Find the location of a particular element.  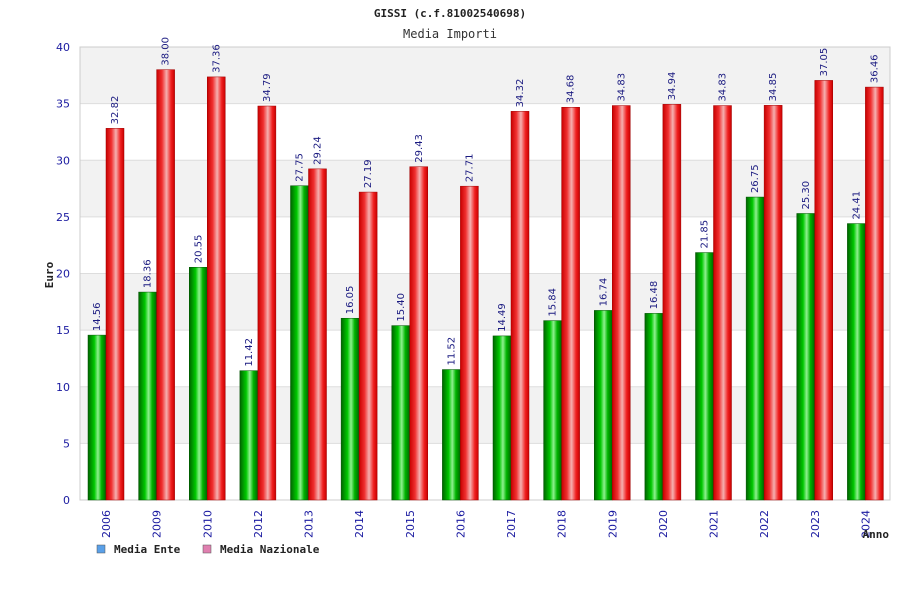

y-tick-label: 20 is located at coordinates (63, 274).